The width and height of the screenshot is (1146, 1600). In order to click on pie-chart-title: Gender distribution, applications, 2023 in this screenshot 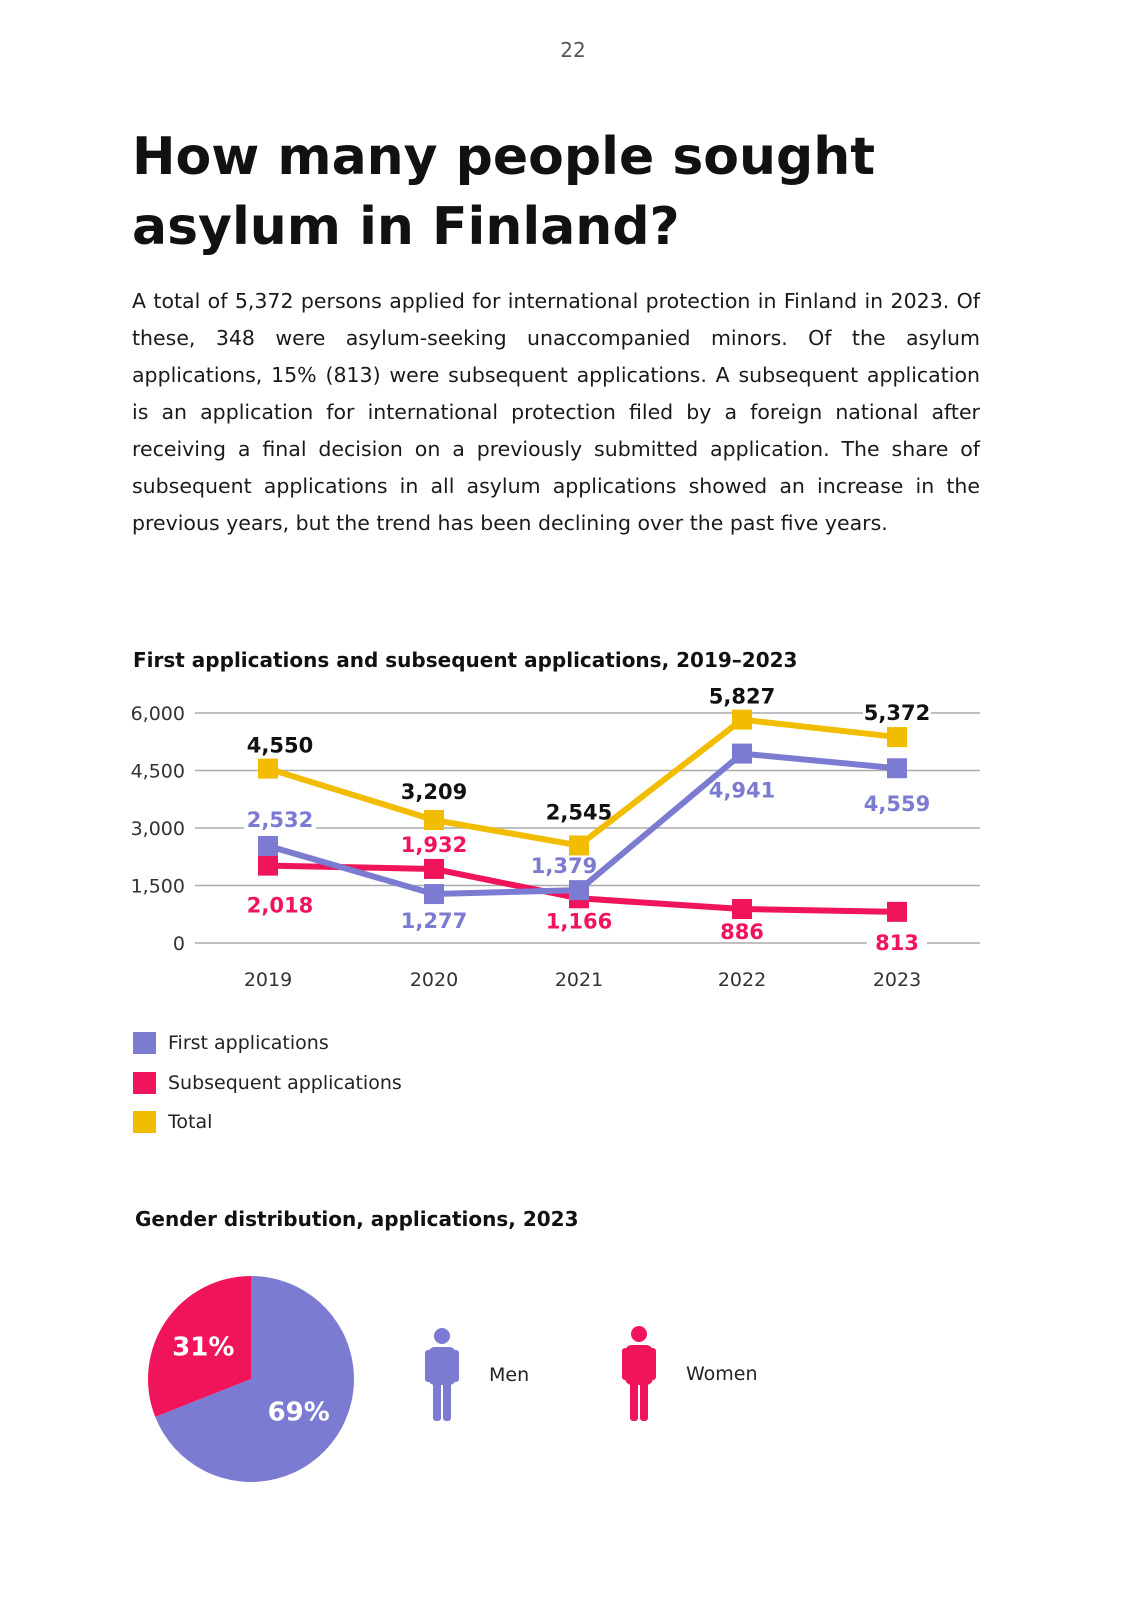, I will do `click(357, 1219)`.